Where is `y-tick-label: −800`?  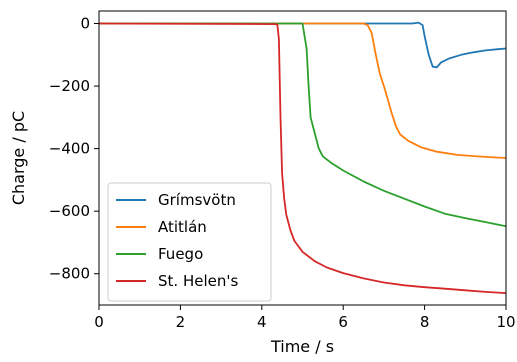 y-tick-label: −800 is located at coordinates (69, 274).